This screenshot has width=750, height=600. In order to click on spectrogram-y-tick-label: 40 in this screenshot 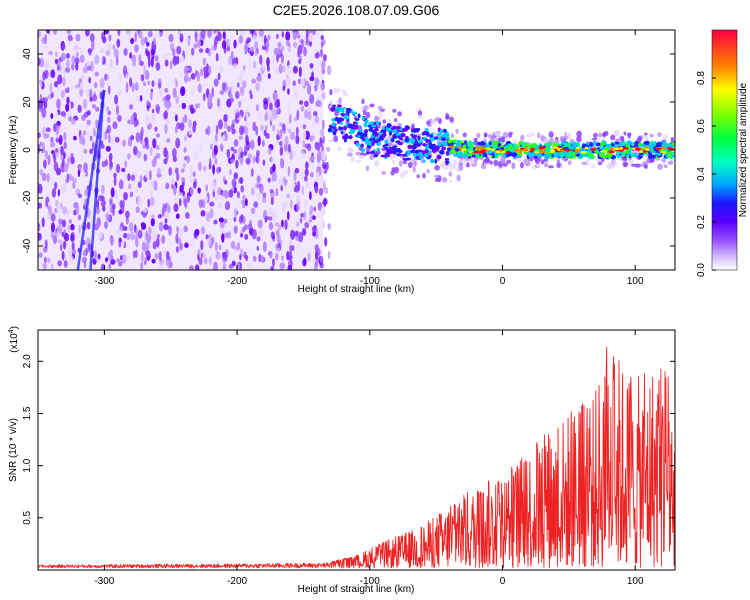, I will do `click(27, 54)`.